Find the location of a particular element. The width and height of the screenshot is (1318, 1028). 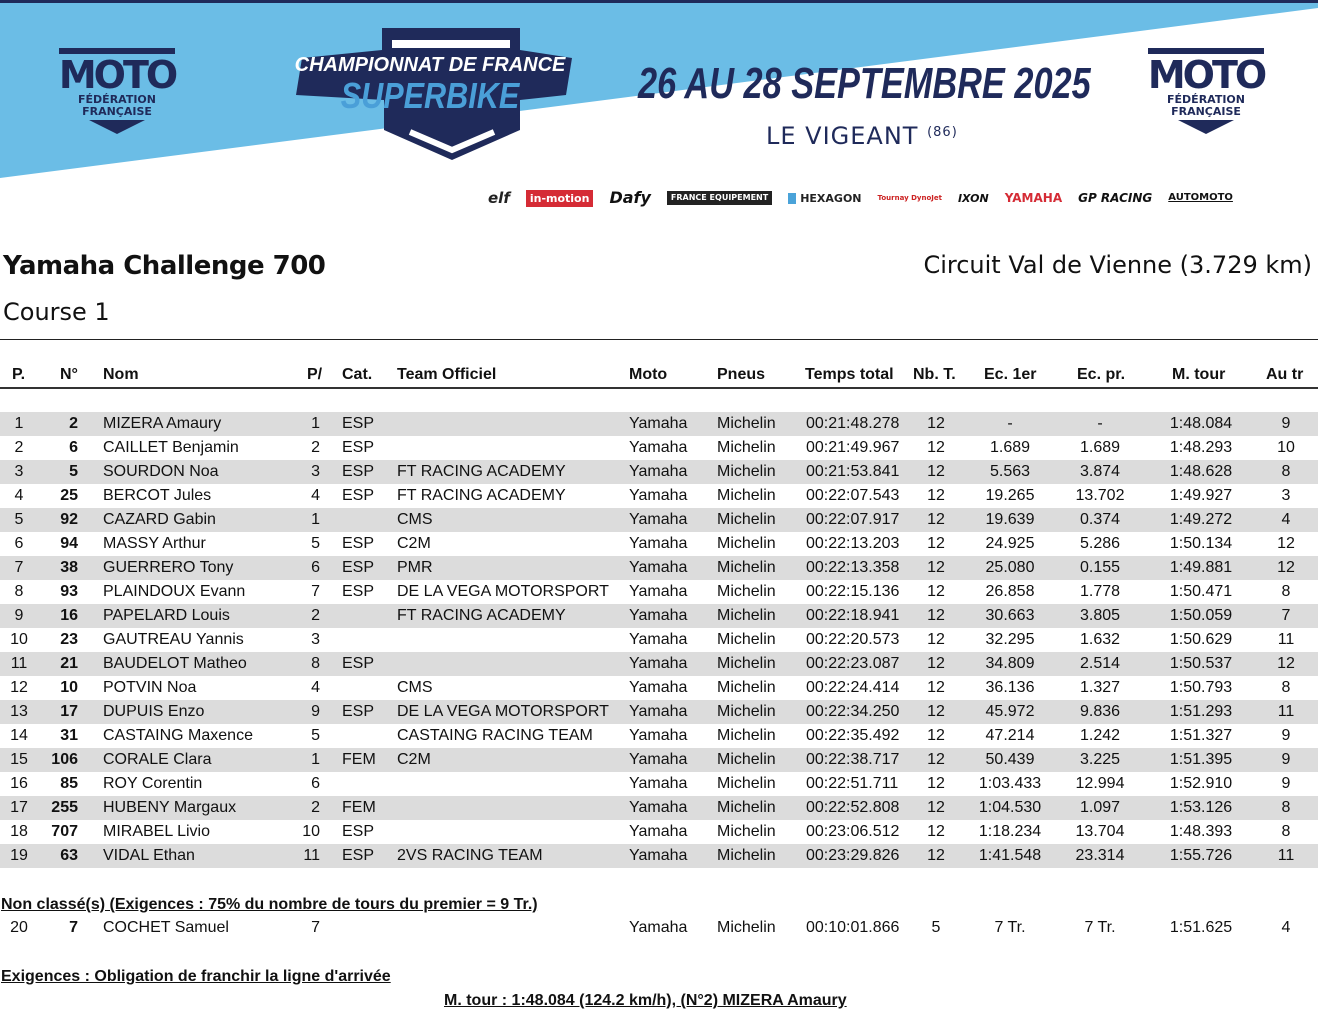

cell-best-lap-number: 11 is located at coordinates (1286, 639).